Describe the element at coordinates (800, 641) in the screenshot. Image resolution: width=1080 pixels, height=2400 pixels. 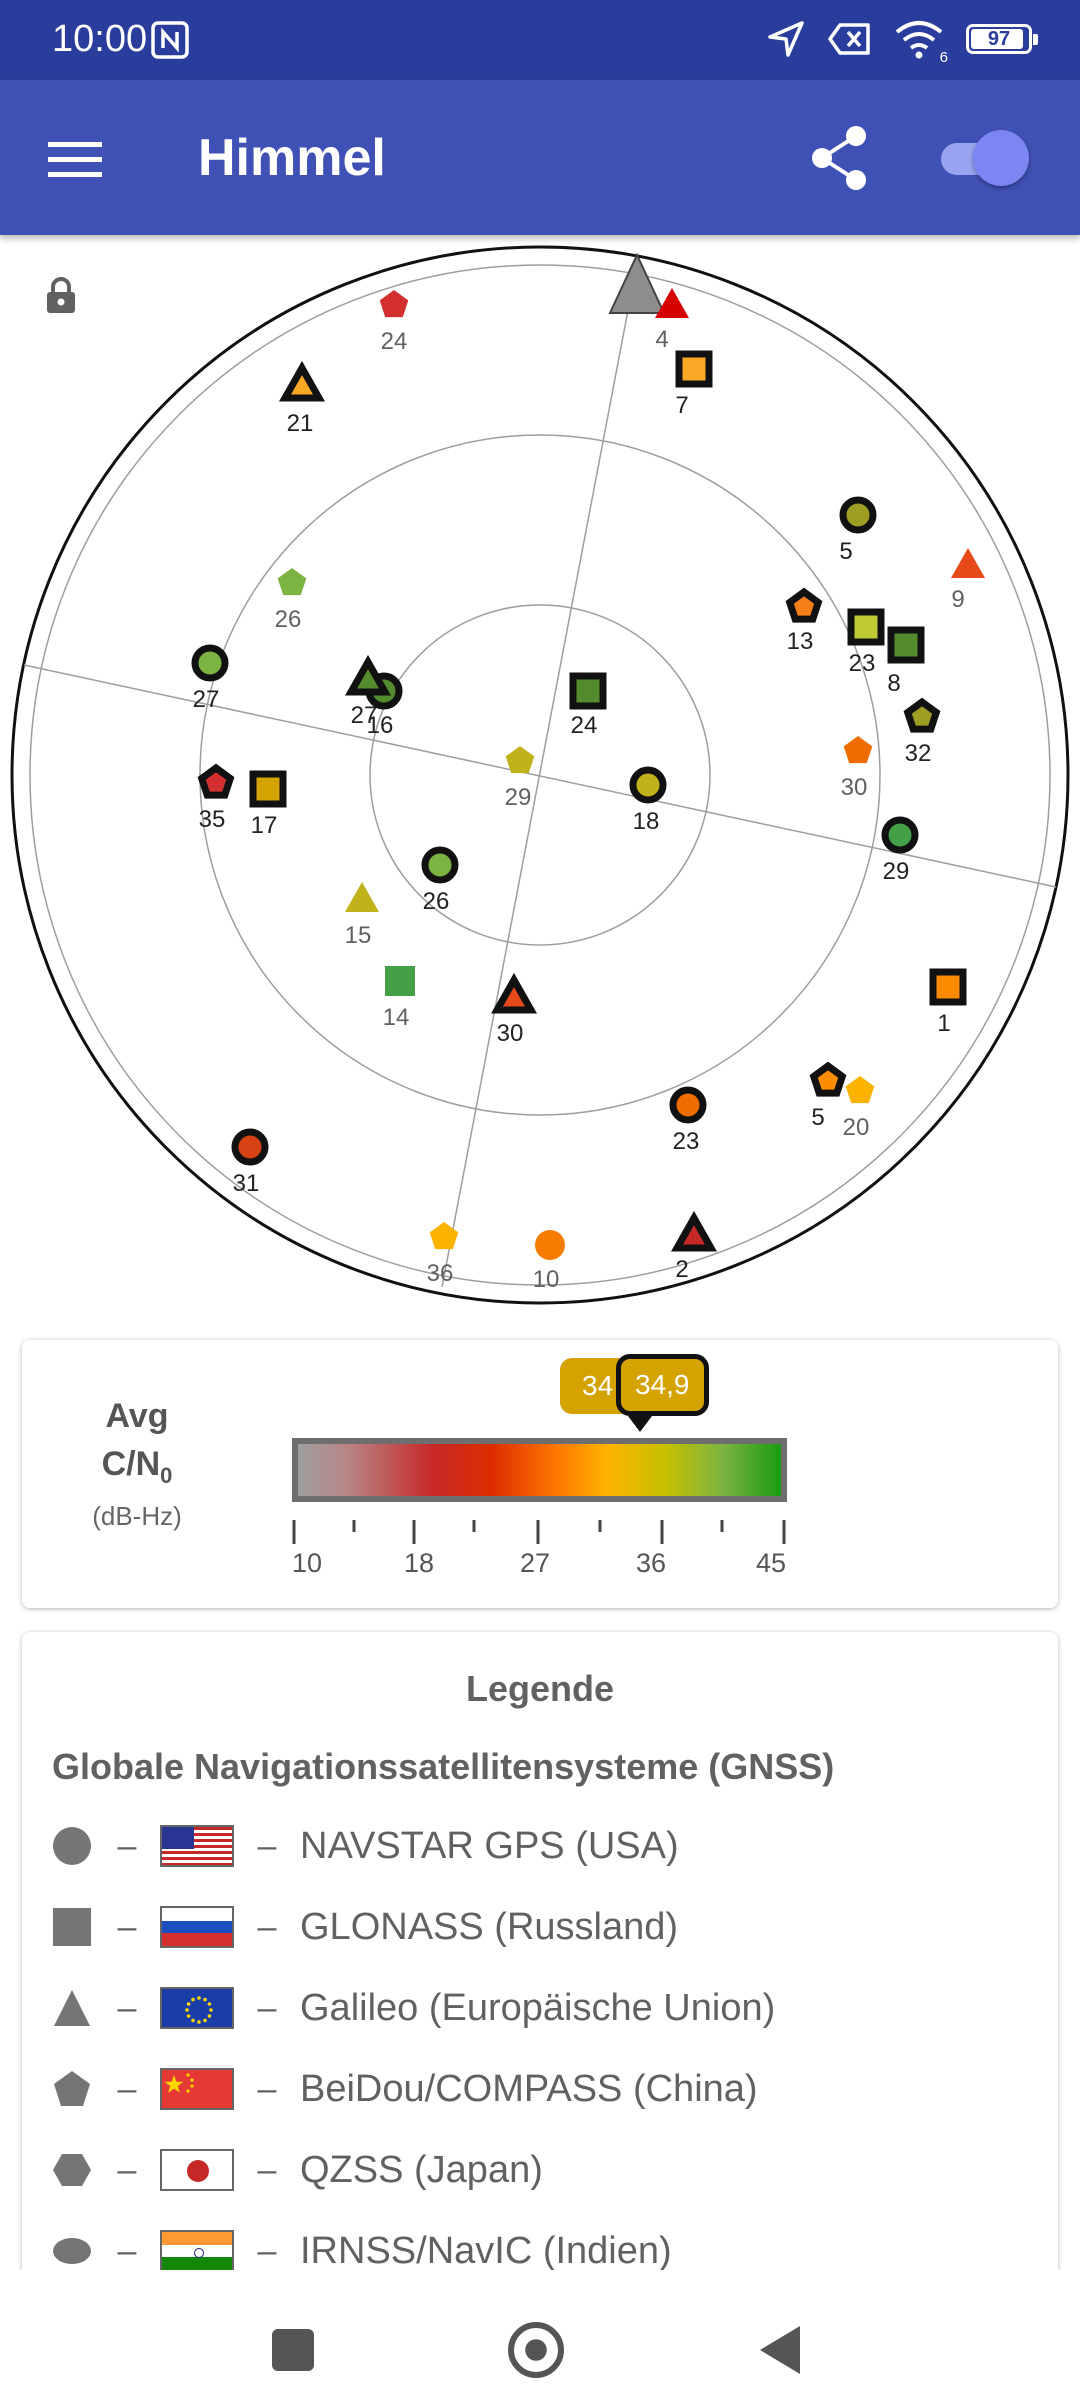
I see `satellite-label: 13` at that location.